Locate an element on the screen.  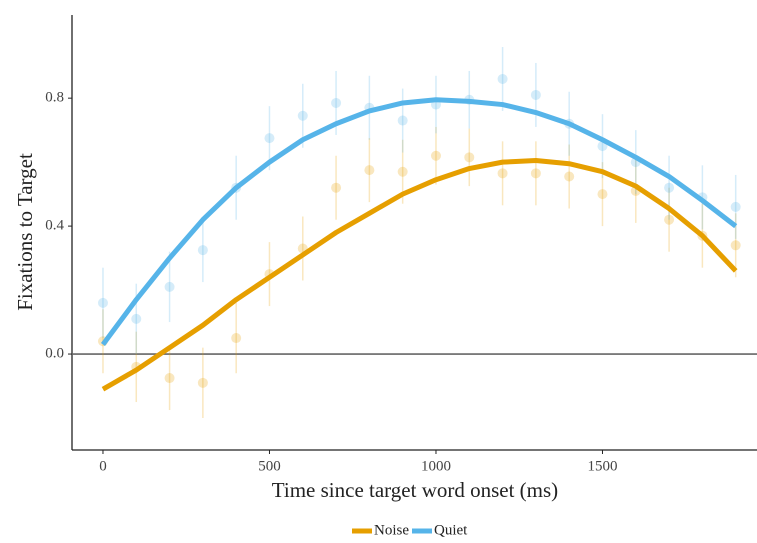
x-axis-label: Time since target word onset (ms) is located at coordinates (415, 490).